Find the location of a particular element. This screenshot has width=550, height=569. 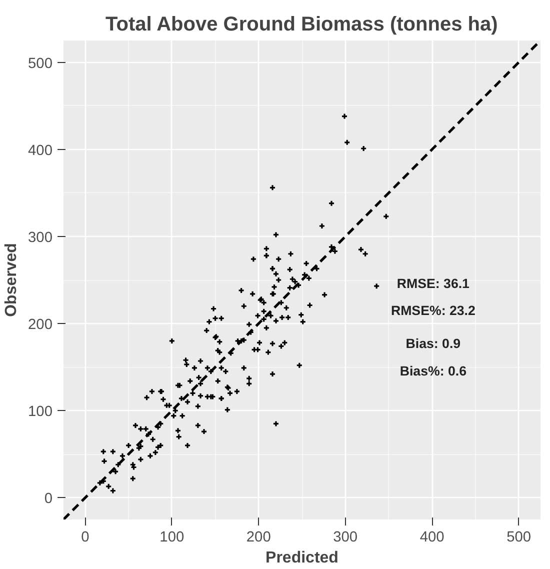

x-tick-label: 500 is located at coordinates (519, 538).